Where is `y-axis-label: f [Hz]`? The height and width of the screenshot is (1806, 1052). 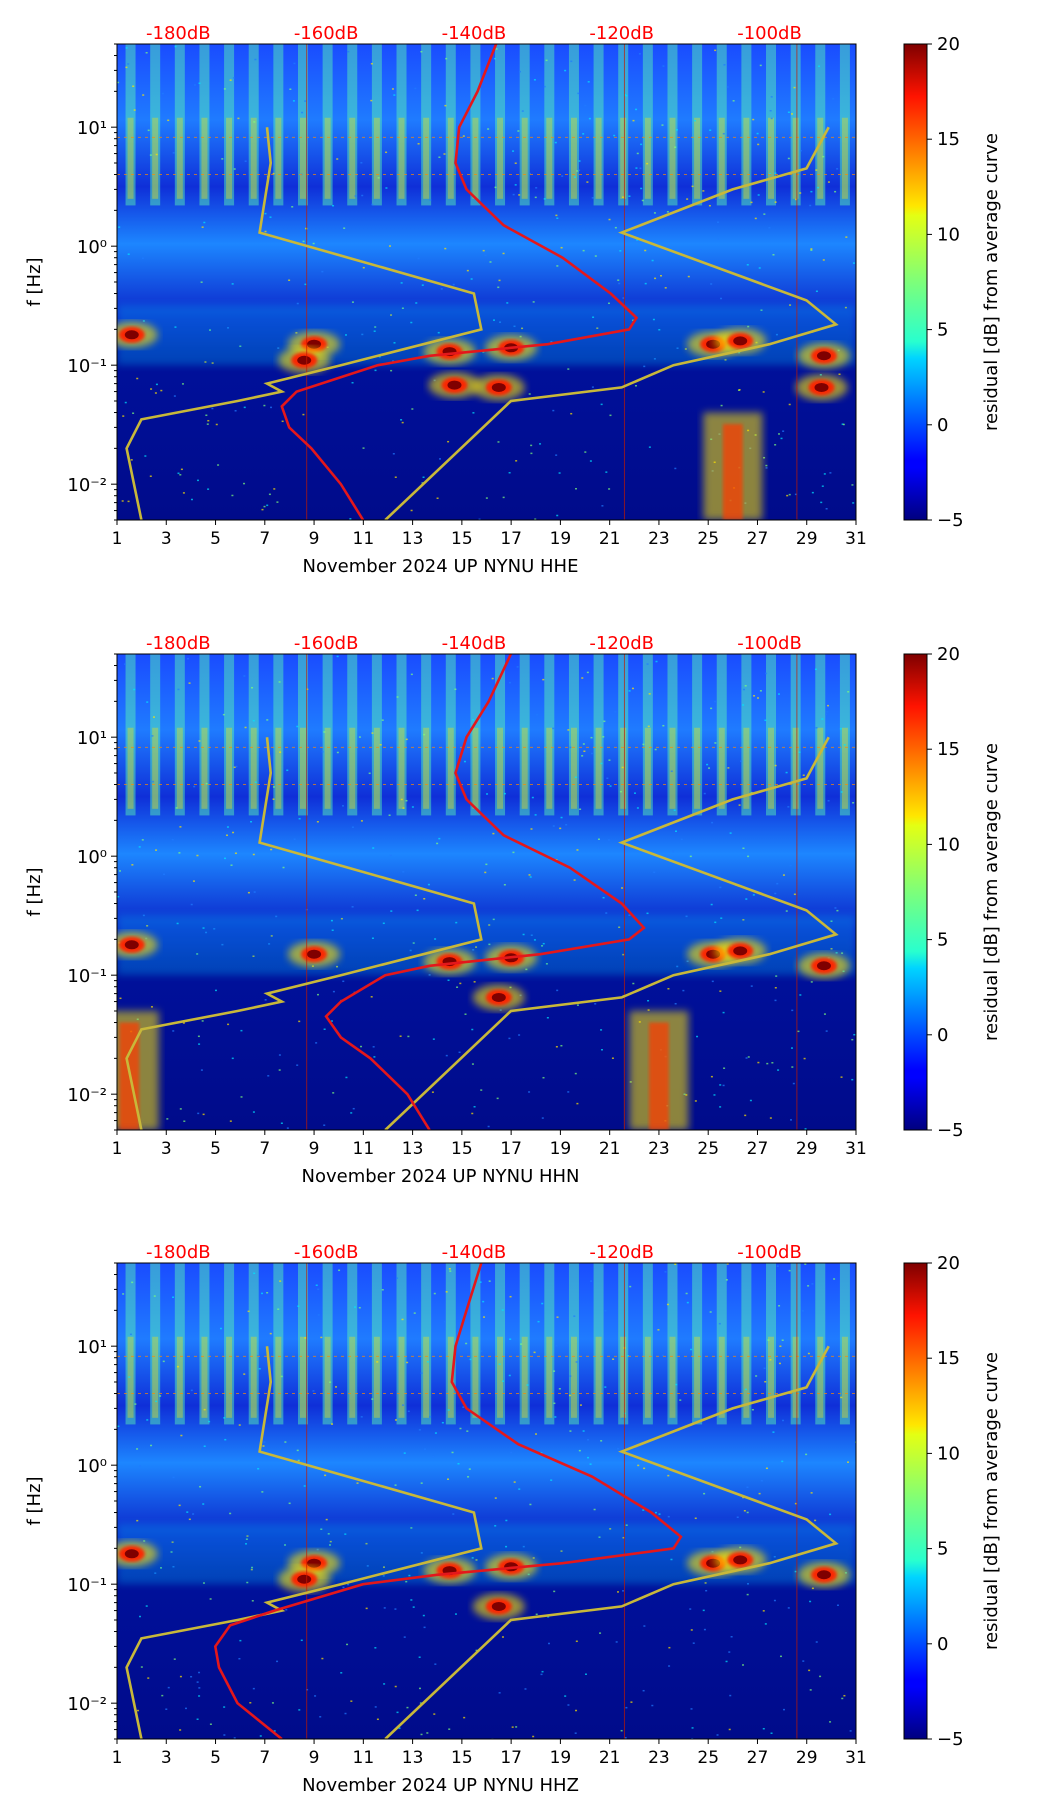 y-axis-label: f [Hz] is located at coordinates (34, 1500).